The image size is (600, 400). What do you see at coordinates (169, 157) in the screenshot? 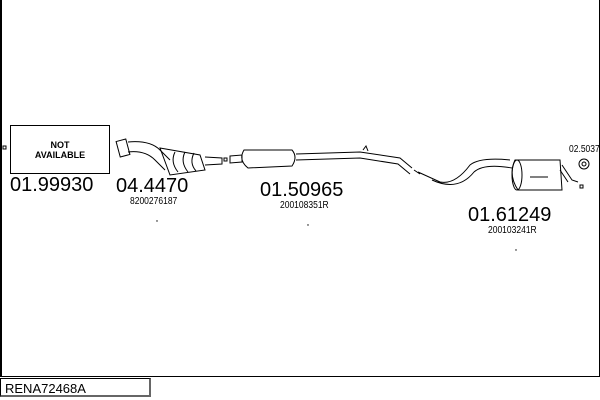
I see `catalytic-converter-drawing` at bounding box center [169, 157].